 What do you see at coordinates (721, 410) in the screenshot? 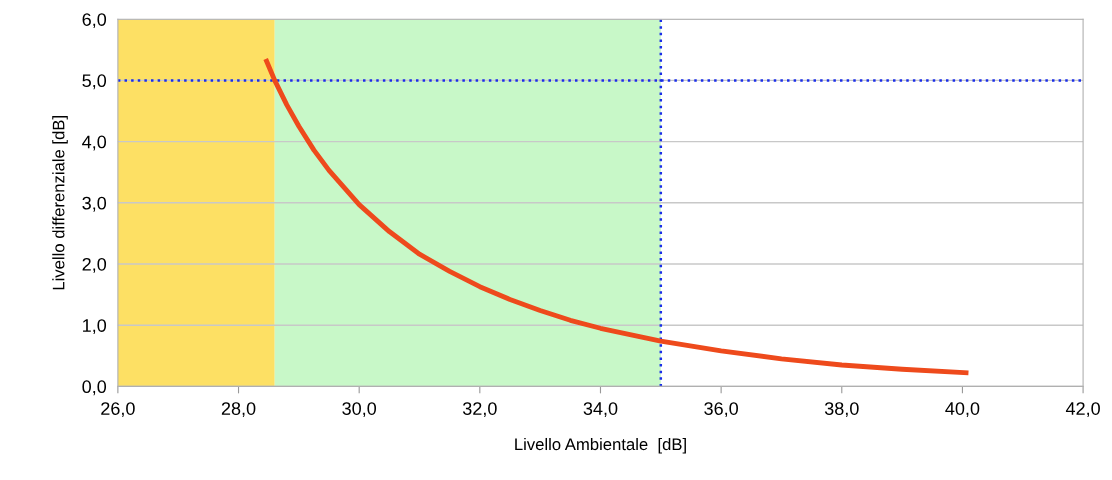
I see `x-tick-label: 36,0` at bounding box center [721, 410].